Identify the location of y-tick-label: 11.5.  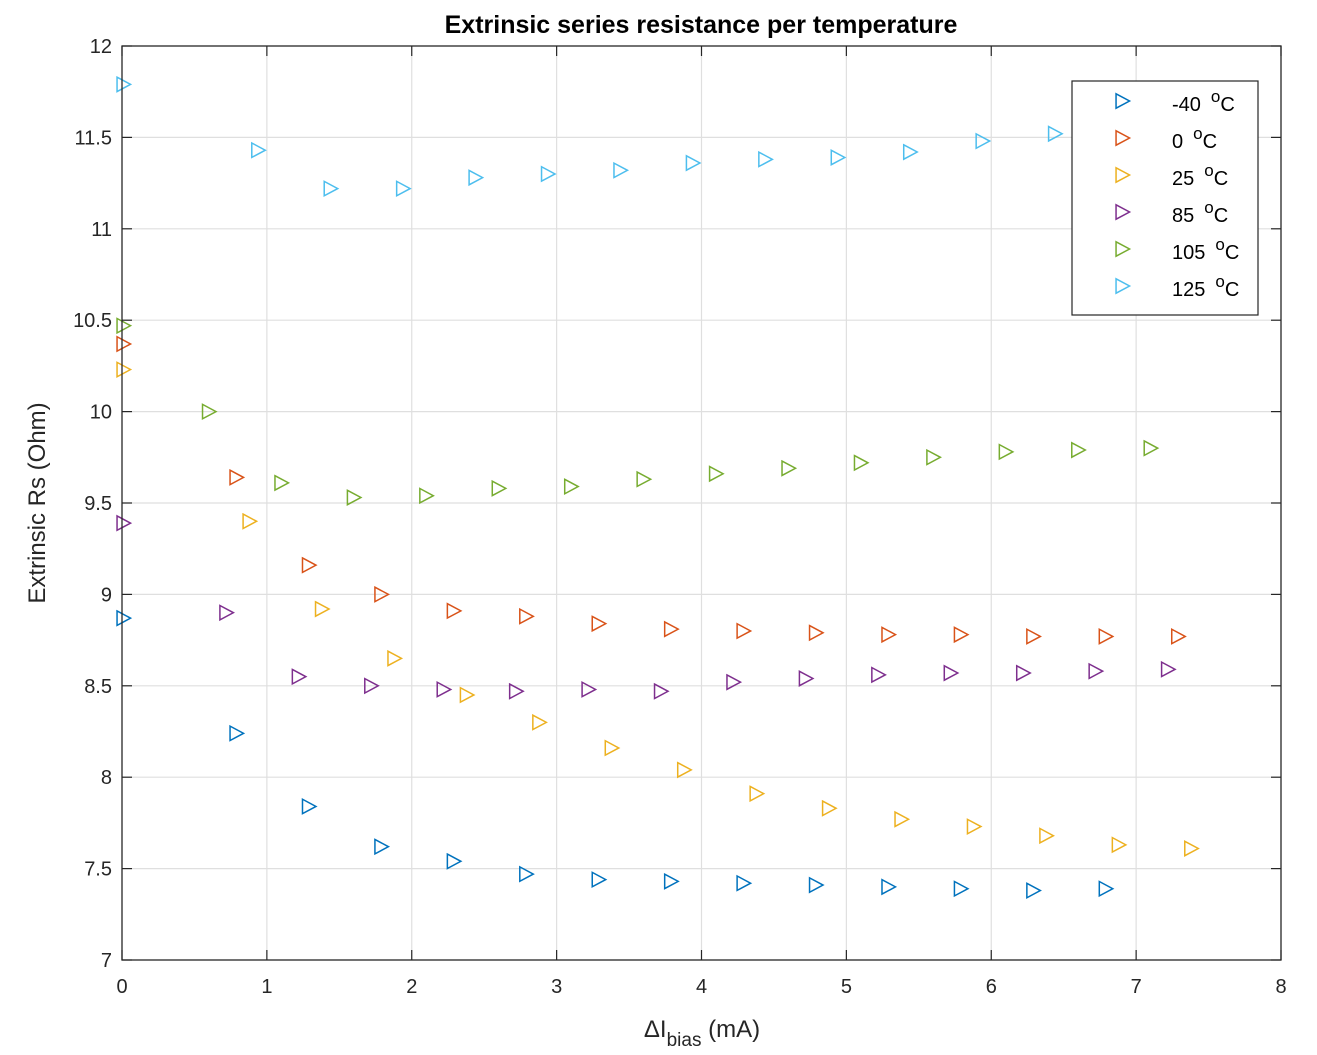
(93, 138).